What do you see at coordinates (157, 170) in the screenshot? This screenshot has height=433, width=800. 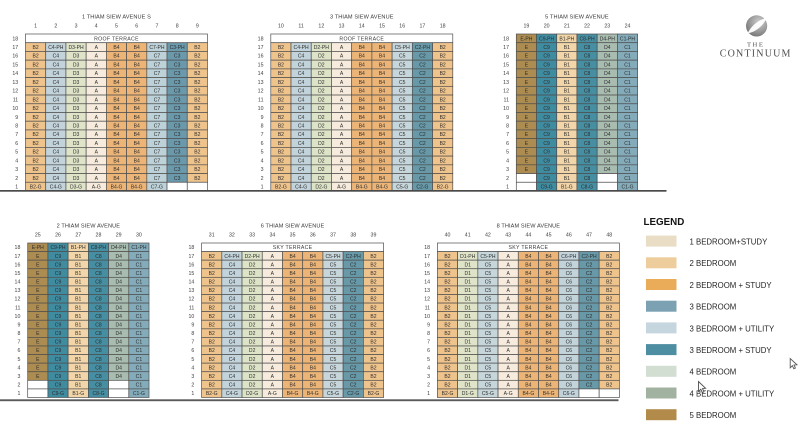 I see `svg-text: C7` at bounding box center [157, 170].